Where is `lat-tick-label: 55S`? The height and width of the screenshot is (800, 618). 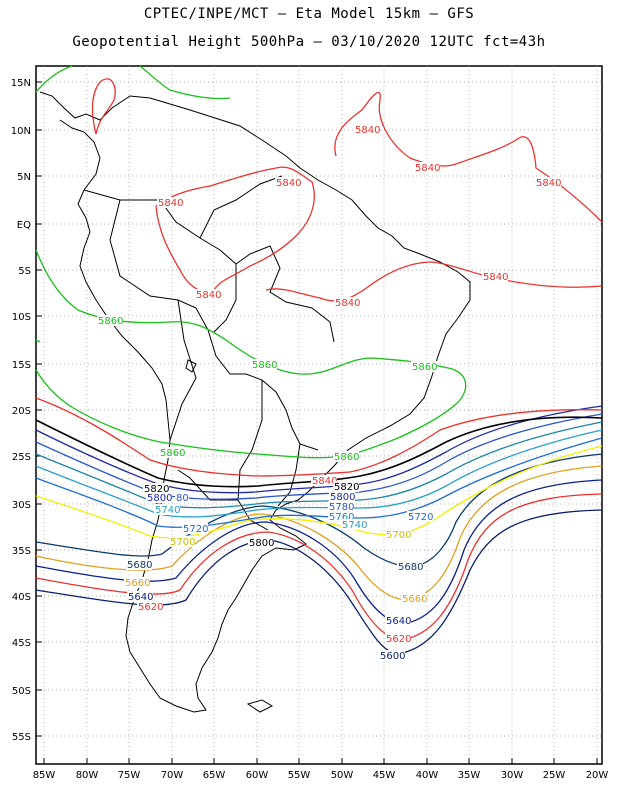 lat-tick-label: 55S is located at coordinates (21, 737).